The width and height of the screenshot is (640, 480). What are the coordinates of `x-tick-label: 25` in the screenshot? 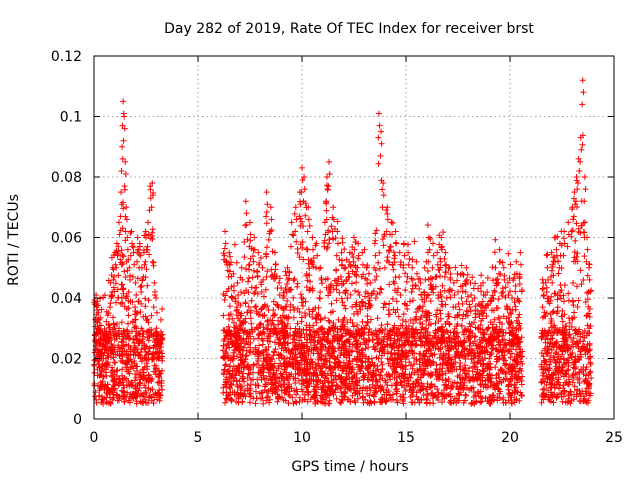 It's located at (614, 438).